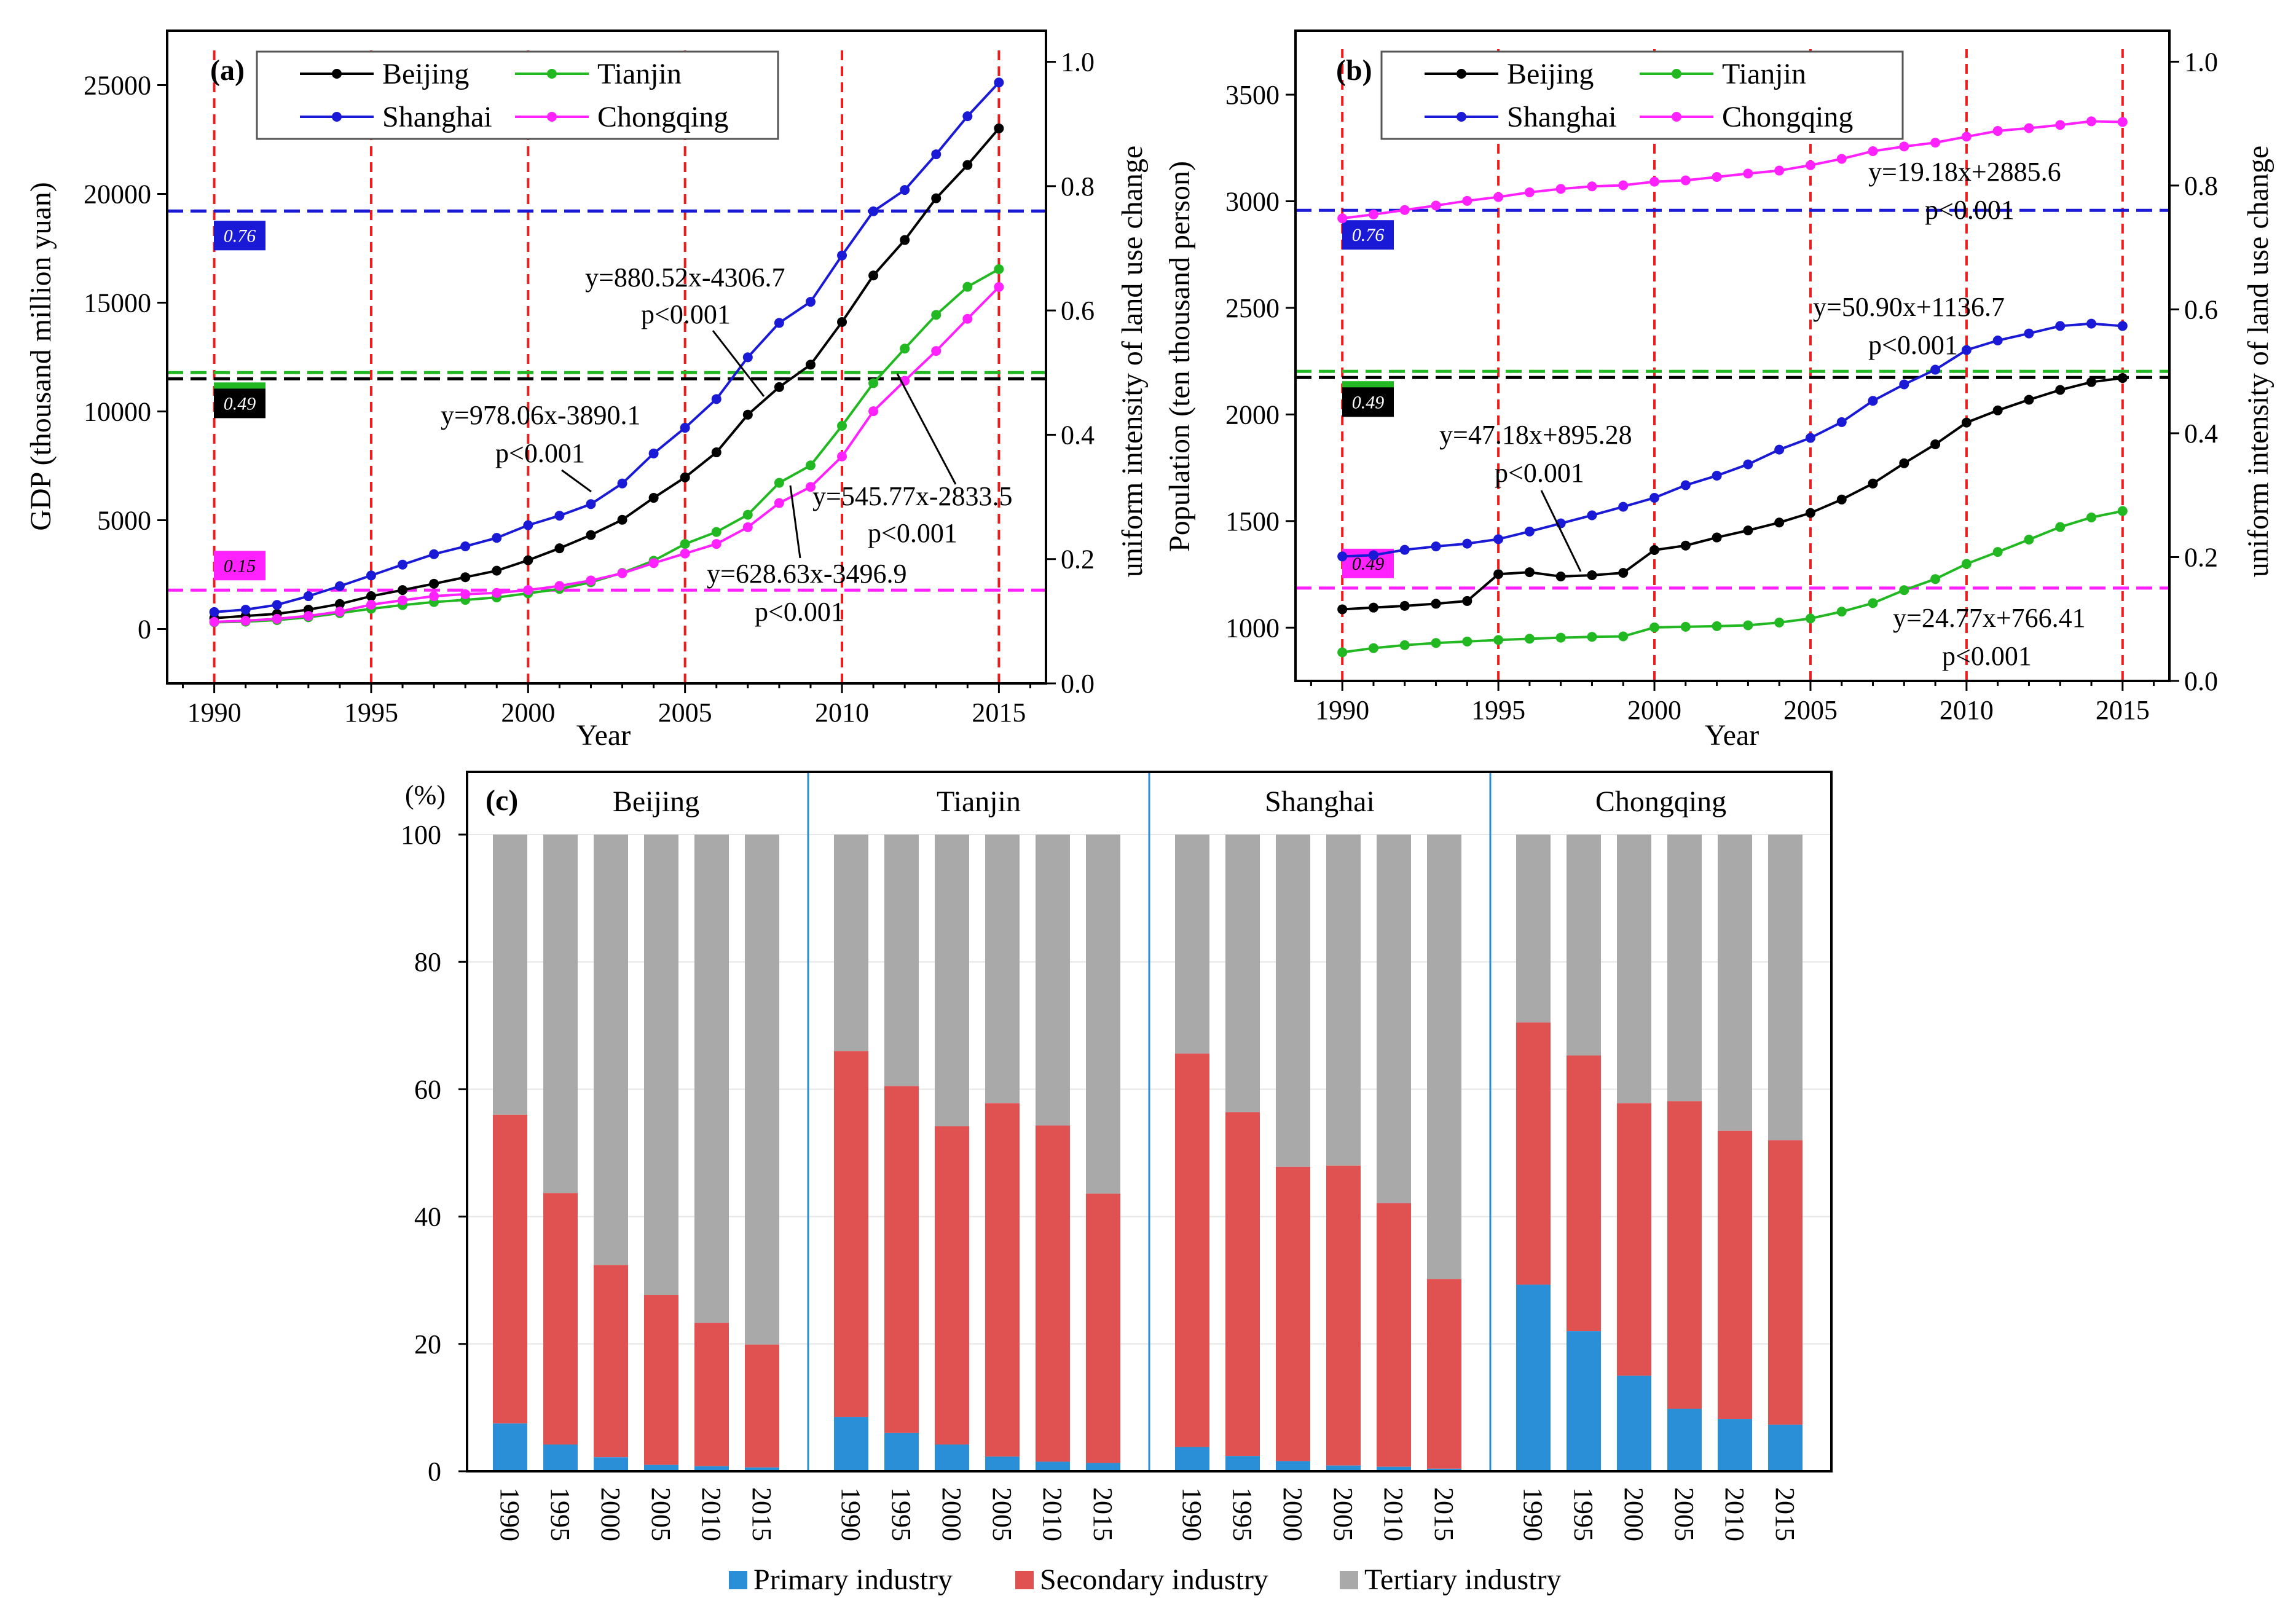 This screenshot has width=2296, height=1612. What do you see at coordinates (1242, 1514) in the screenshot?
I see `c-year-label-shanghai-1995: 1995` at bounding box center [1242, 1514].